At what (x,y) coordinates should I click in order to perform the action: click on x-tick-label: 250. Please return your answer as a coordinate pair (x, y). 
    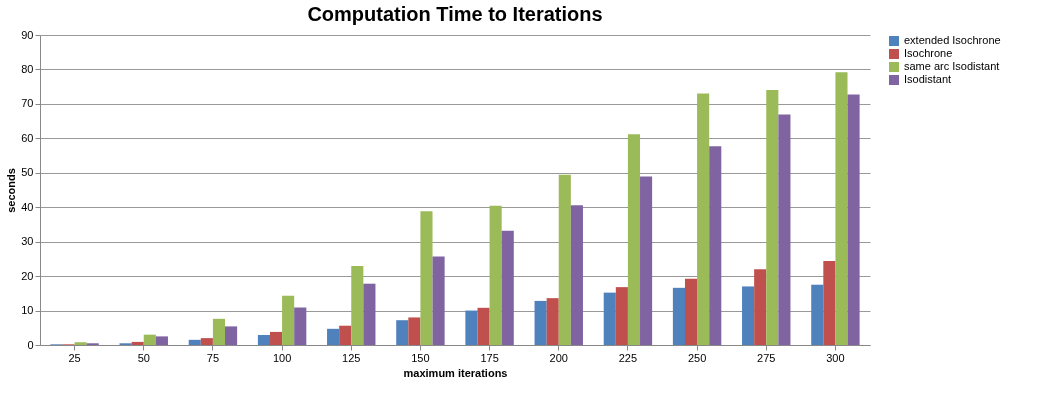
    Looking at the image, I should click on (697, 357).